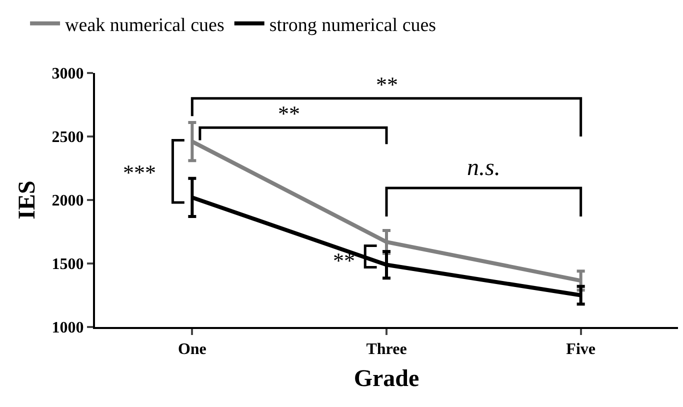  I want to click on y-tick-label: 2000, so click(68, 201).